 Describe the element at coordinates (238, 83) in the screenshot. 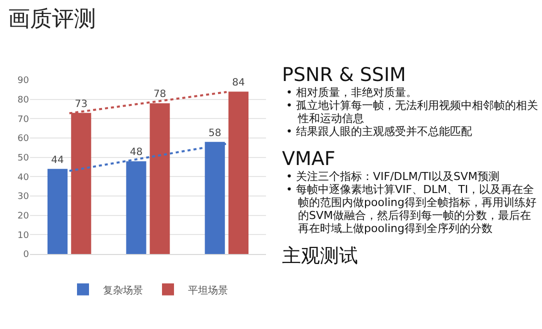

I see `data-label: 84` at that location.